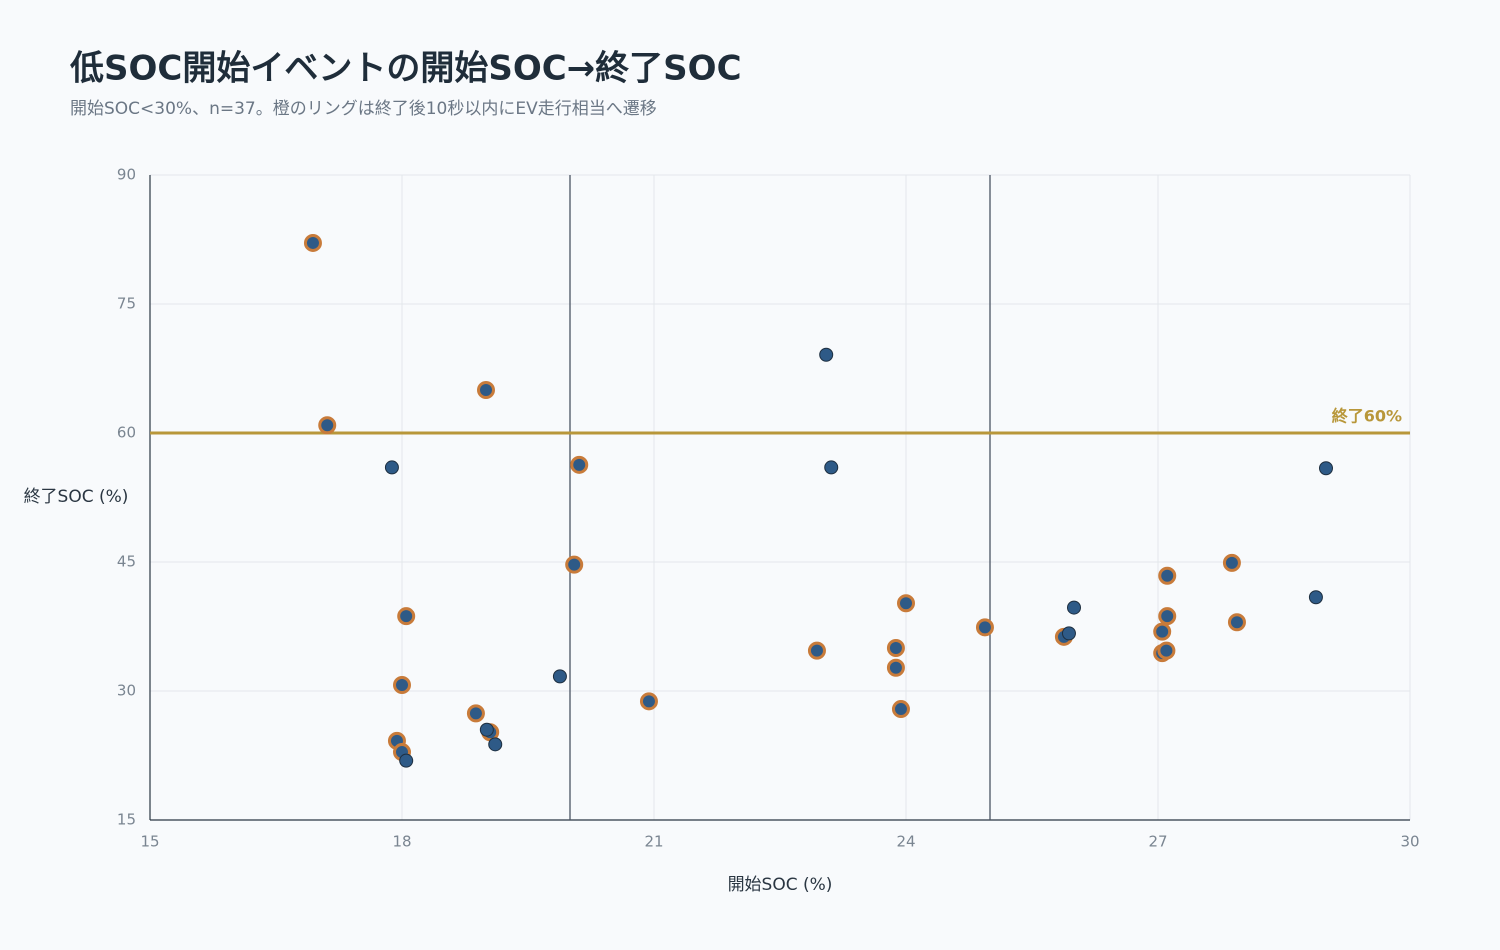 This screenshot has width=1500, height=950. Describe the element at coordinates (780, 885) in the screenshot. I see `x-axis-title: 開始SOC (%)` at that location.